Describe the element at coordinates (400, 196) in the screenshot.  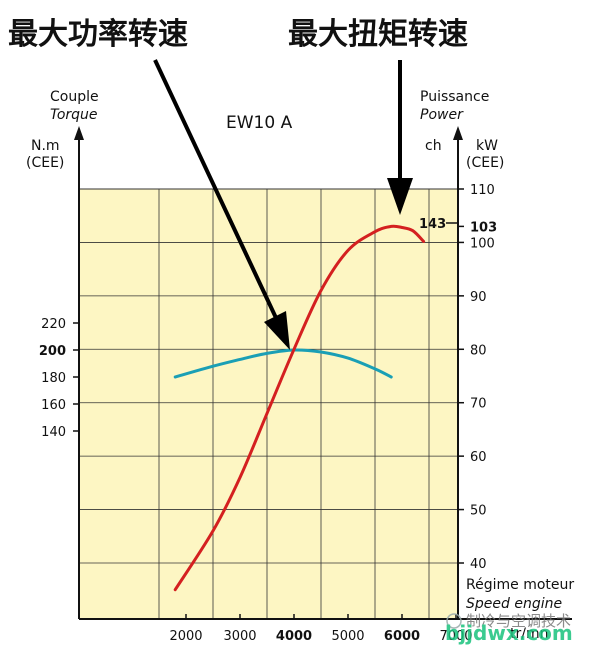
I see `max-torque-arrow-head` at that location.